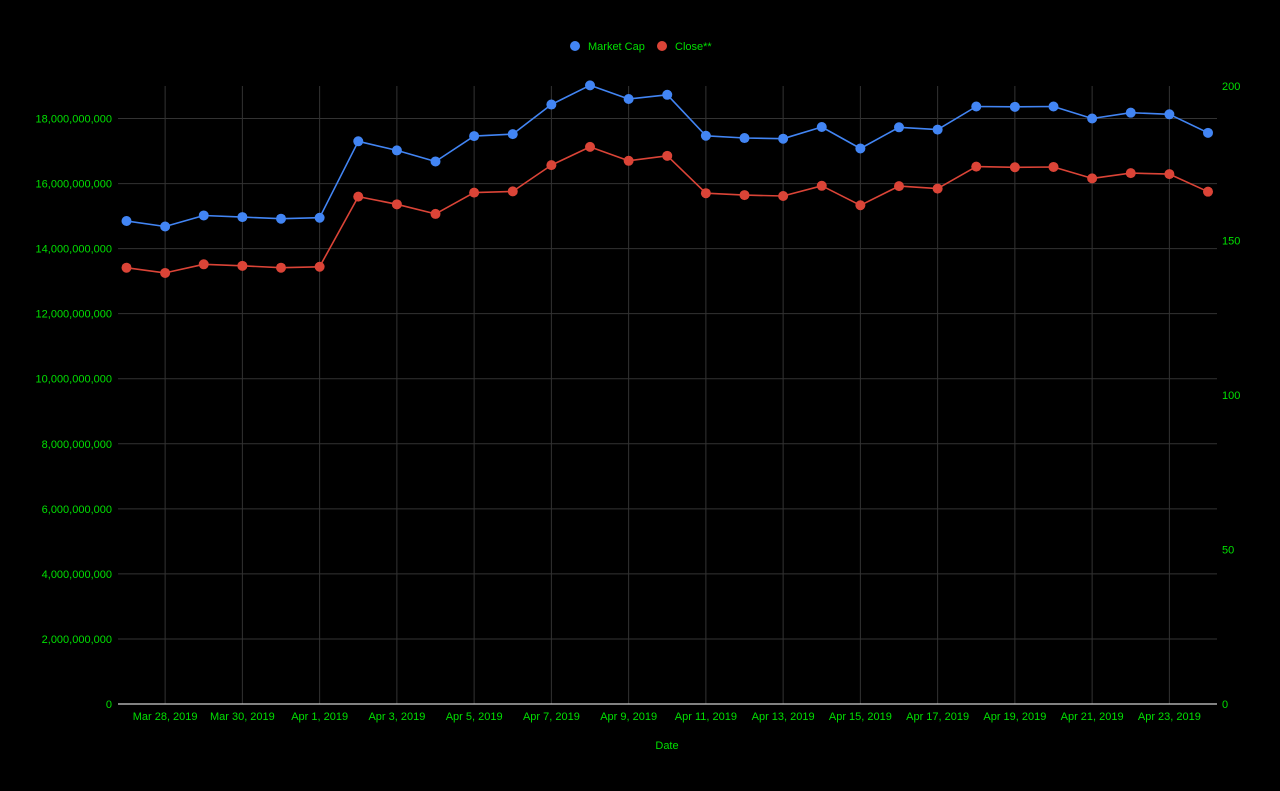 This screenshot has height=791, width=1280. Describe the element at coordinates (396, 717) in the screenshot. I see `x-tick-label: Apr 3, 2019` at that location.